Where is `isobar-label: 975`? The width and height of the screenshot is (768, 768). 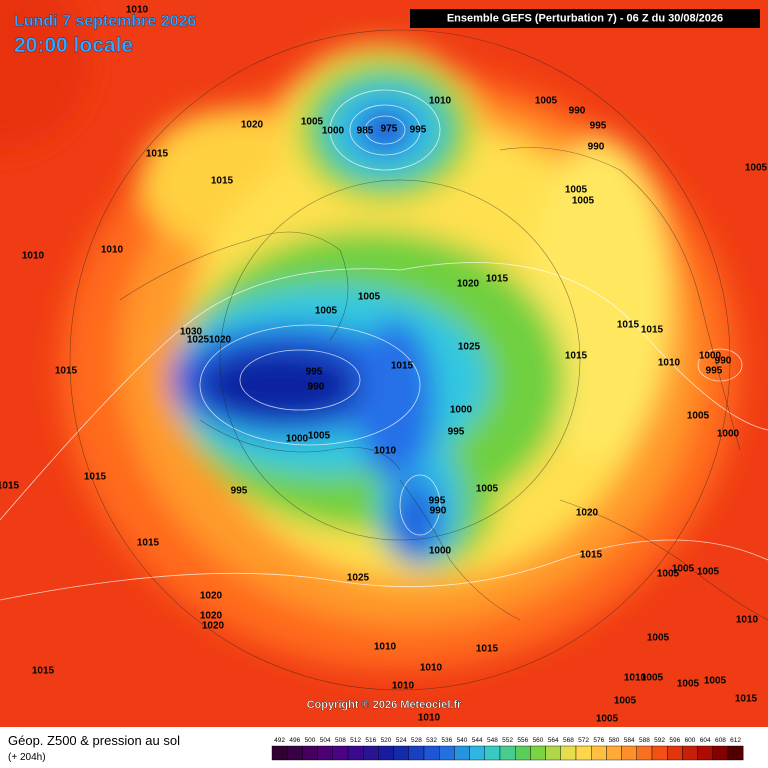 isobar-label: 975 is located at coordinates (389, 129).